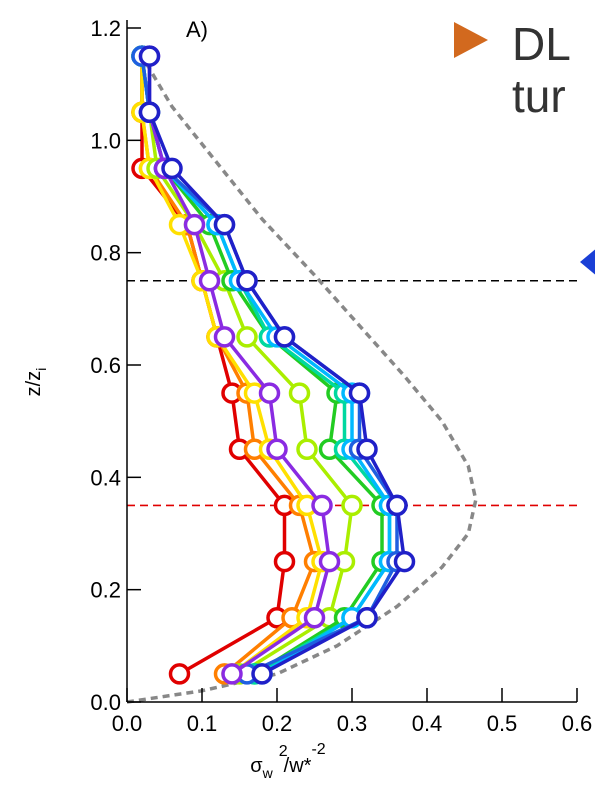 The width and height of the screenshot is (595, 791). I want to click on slide-heading-line2: tur, so click(539, 96).